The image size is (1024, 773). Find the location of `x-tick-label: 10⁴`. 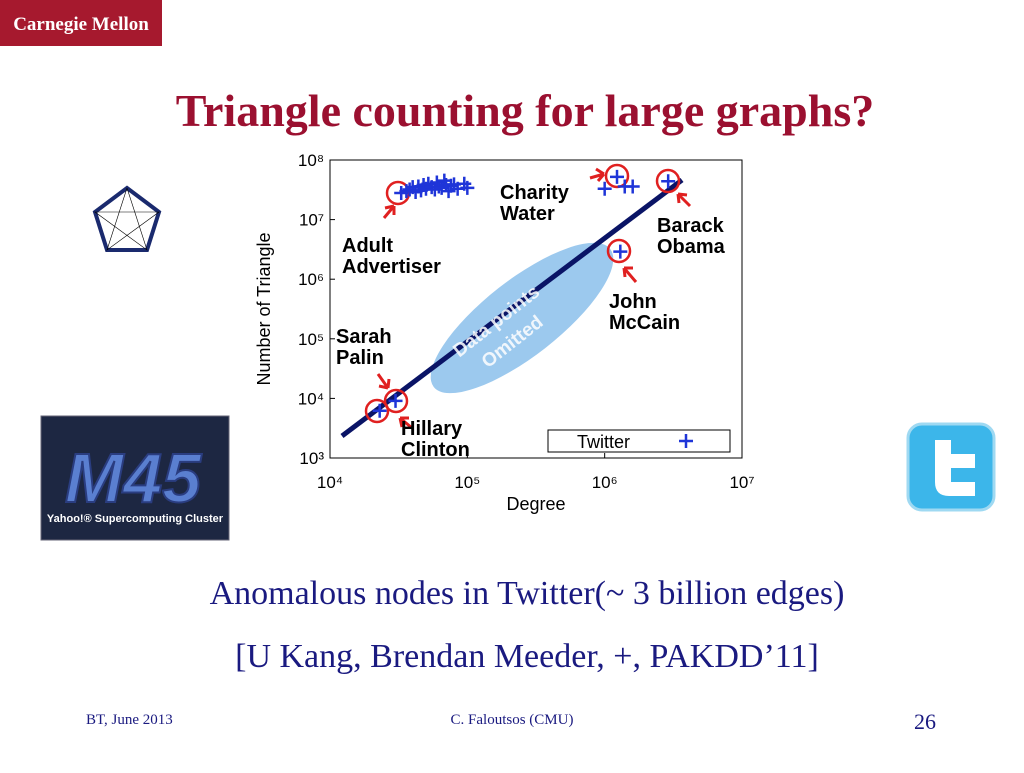

x-tick-label: 10⁴ is located at coordinates (330, 482).